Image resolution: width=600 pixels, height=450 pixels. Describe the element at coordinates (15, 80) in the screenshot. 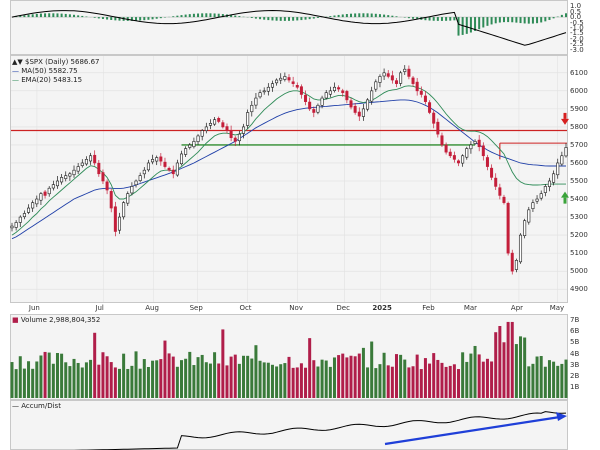

I see `legend-ema20-swatch: —` at that location.